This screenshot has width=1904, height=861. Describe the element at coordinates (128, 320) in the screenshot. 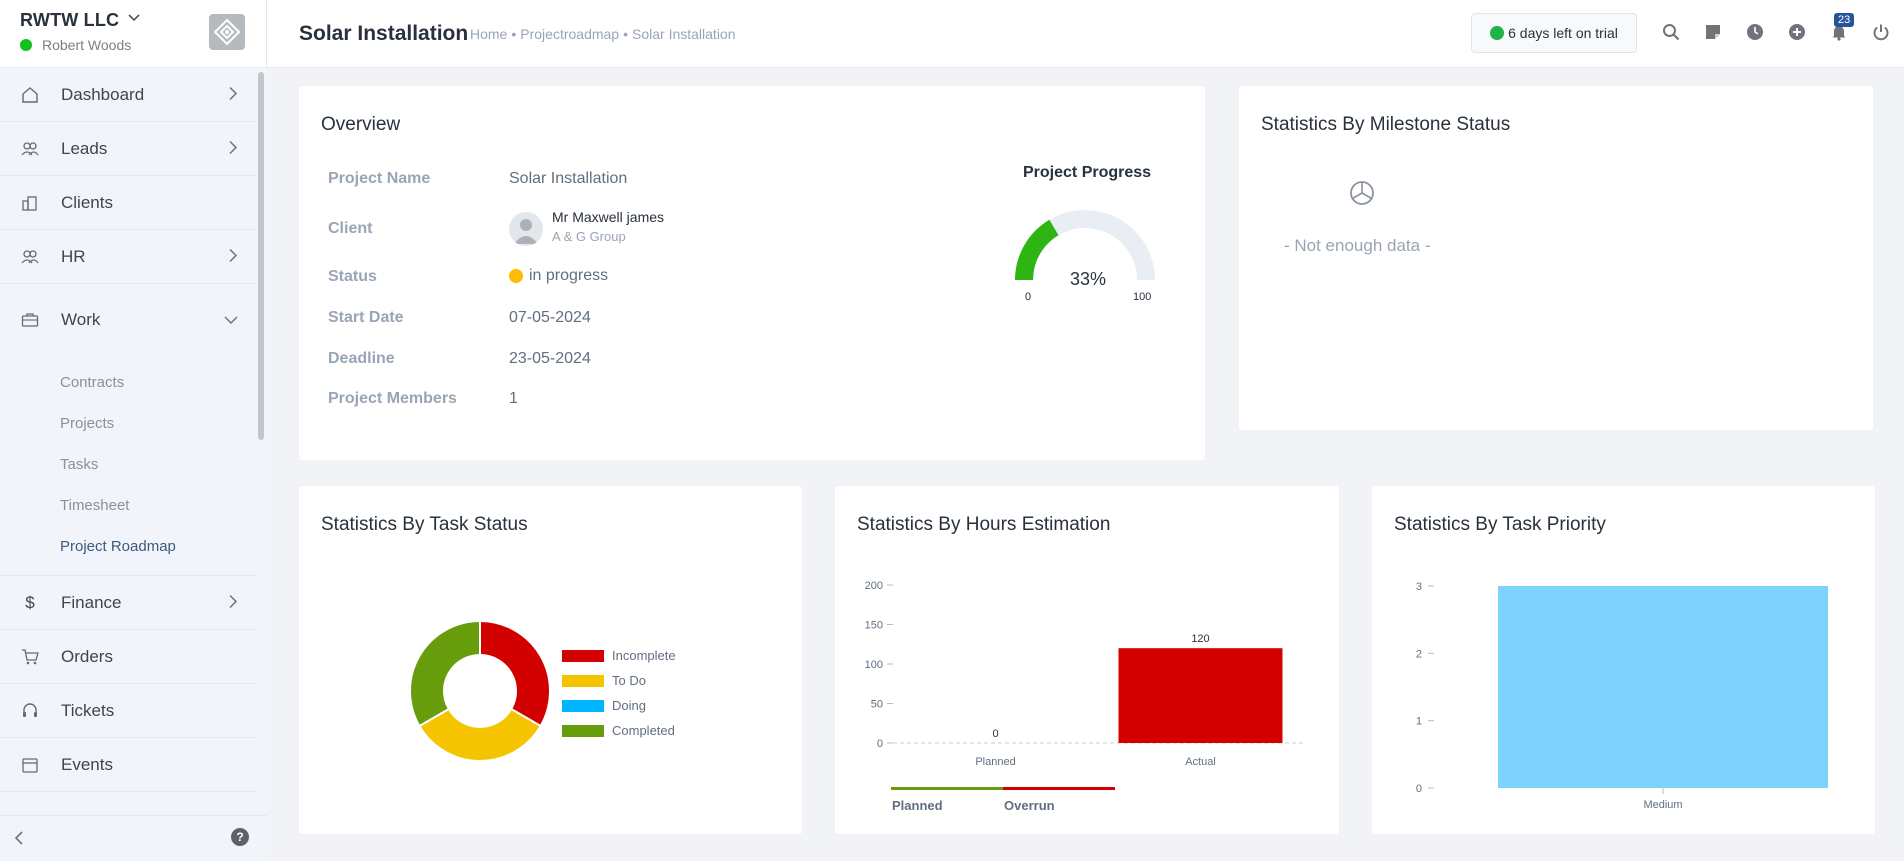

I see `sidebar-item-work: Work` at that location.